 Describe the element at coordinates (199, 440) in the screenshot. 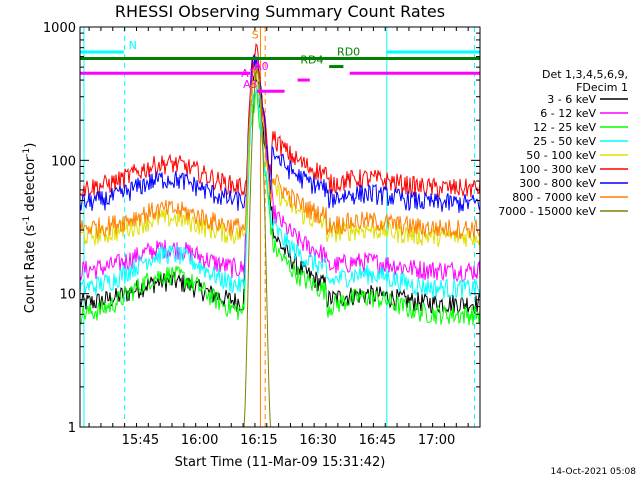

I see `x-tick-label: 16:00` at that location.